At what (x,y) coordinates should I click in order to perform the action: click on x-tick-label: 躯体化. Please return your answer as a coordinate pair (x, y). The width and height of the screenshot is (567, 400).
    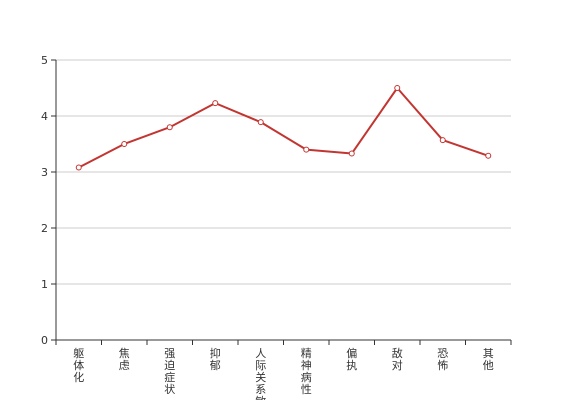
    Looking at the image, I should click on (78, 365).